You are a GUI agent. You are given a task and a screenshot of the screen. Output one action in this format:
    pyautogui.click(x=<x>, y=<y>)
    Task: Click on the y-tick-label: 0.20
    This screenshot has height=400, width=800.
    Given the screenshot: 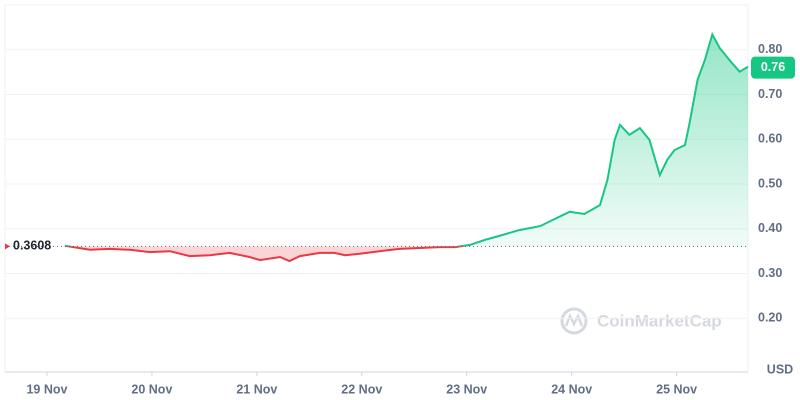 What is the action you would take?
    pyautogui.click(x=770, y=318)
    